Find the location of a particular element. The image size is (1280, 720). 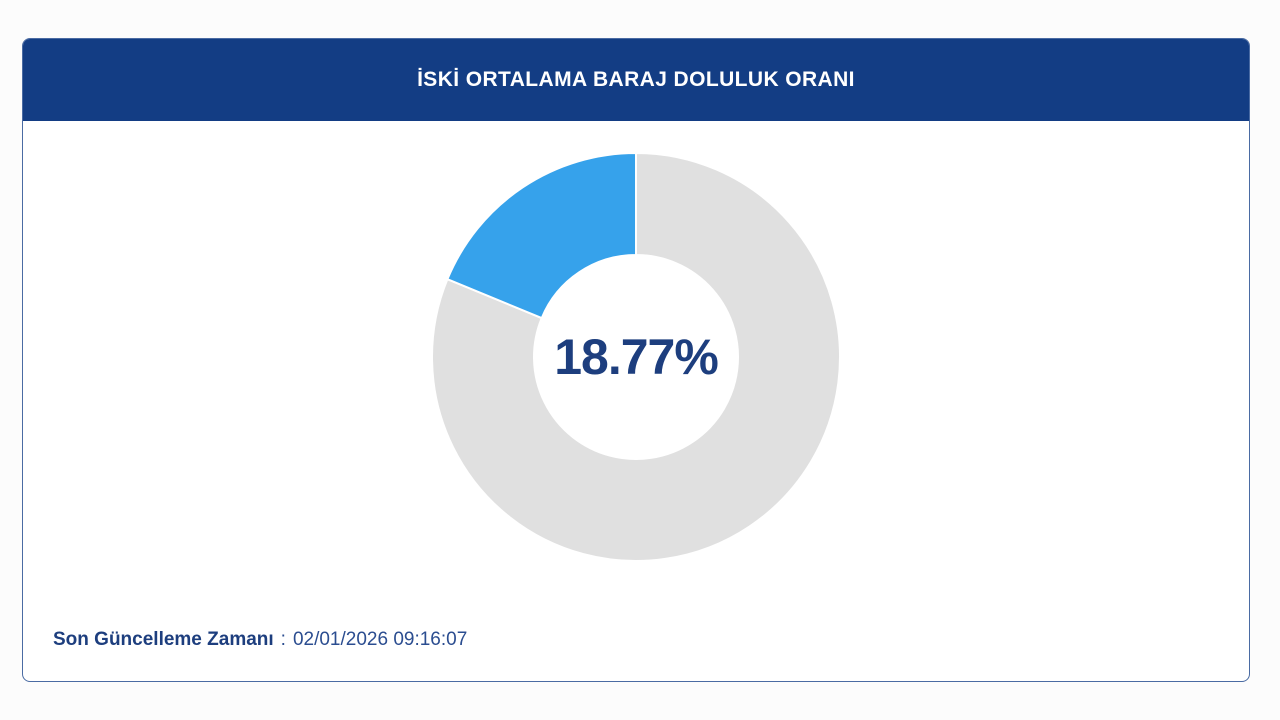

card-header: İSKİ ORTALAMA BARAJ DOLULUK ORANI is located at coordinates (636, 80).